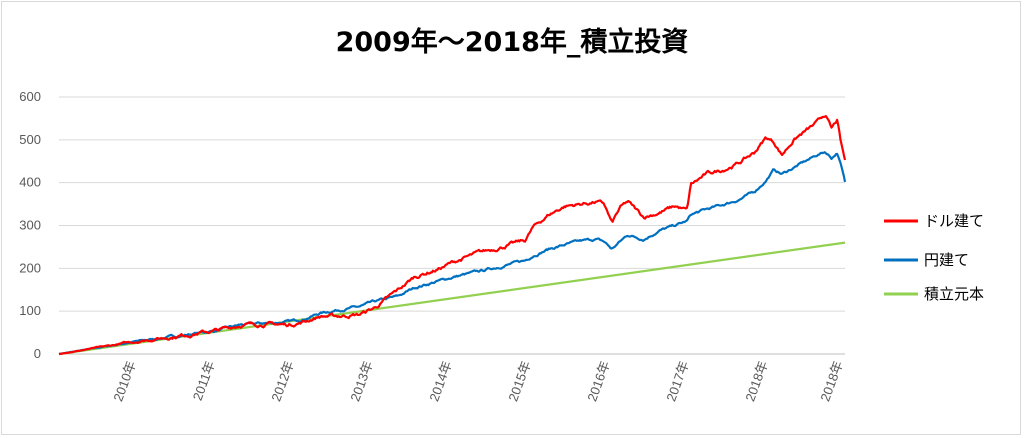  Describe the element at coordinates (30, 267) in the screenshot. I see `y-tick-label: 200` at that location.